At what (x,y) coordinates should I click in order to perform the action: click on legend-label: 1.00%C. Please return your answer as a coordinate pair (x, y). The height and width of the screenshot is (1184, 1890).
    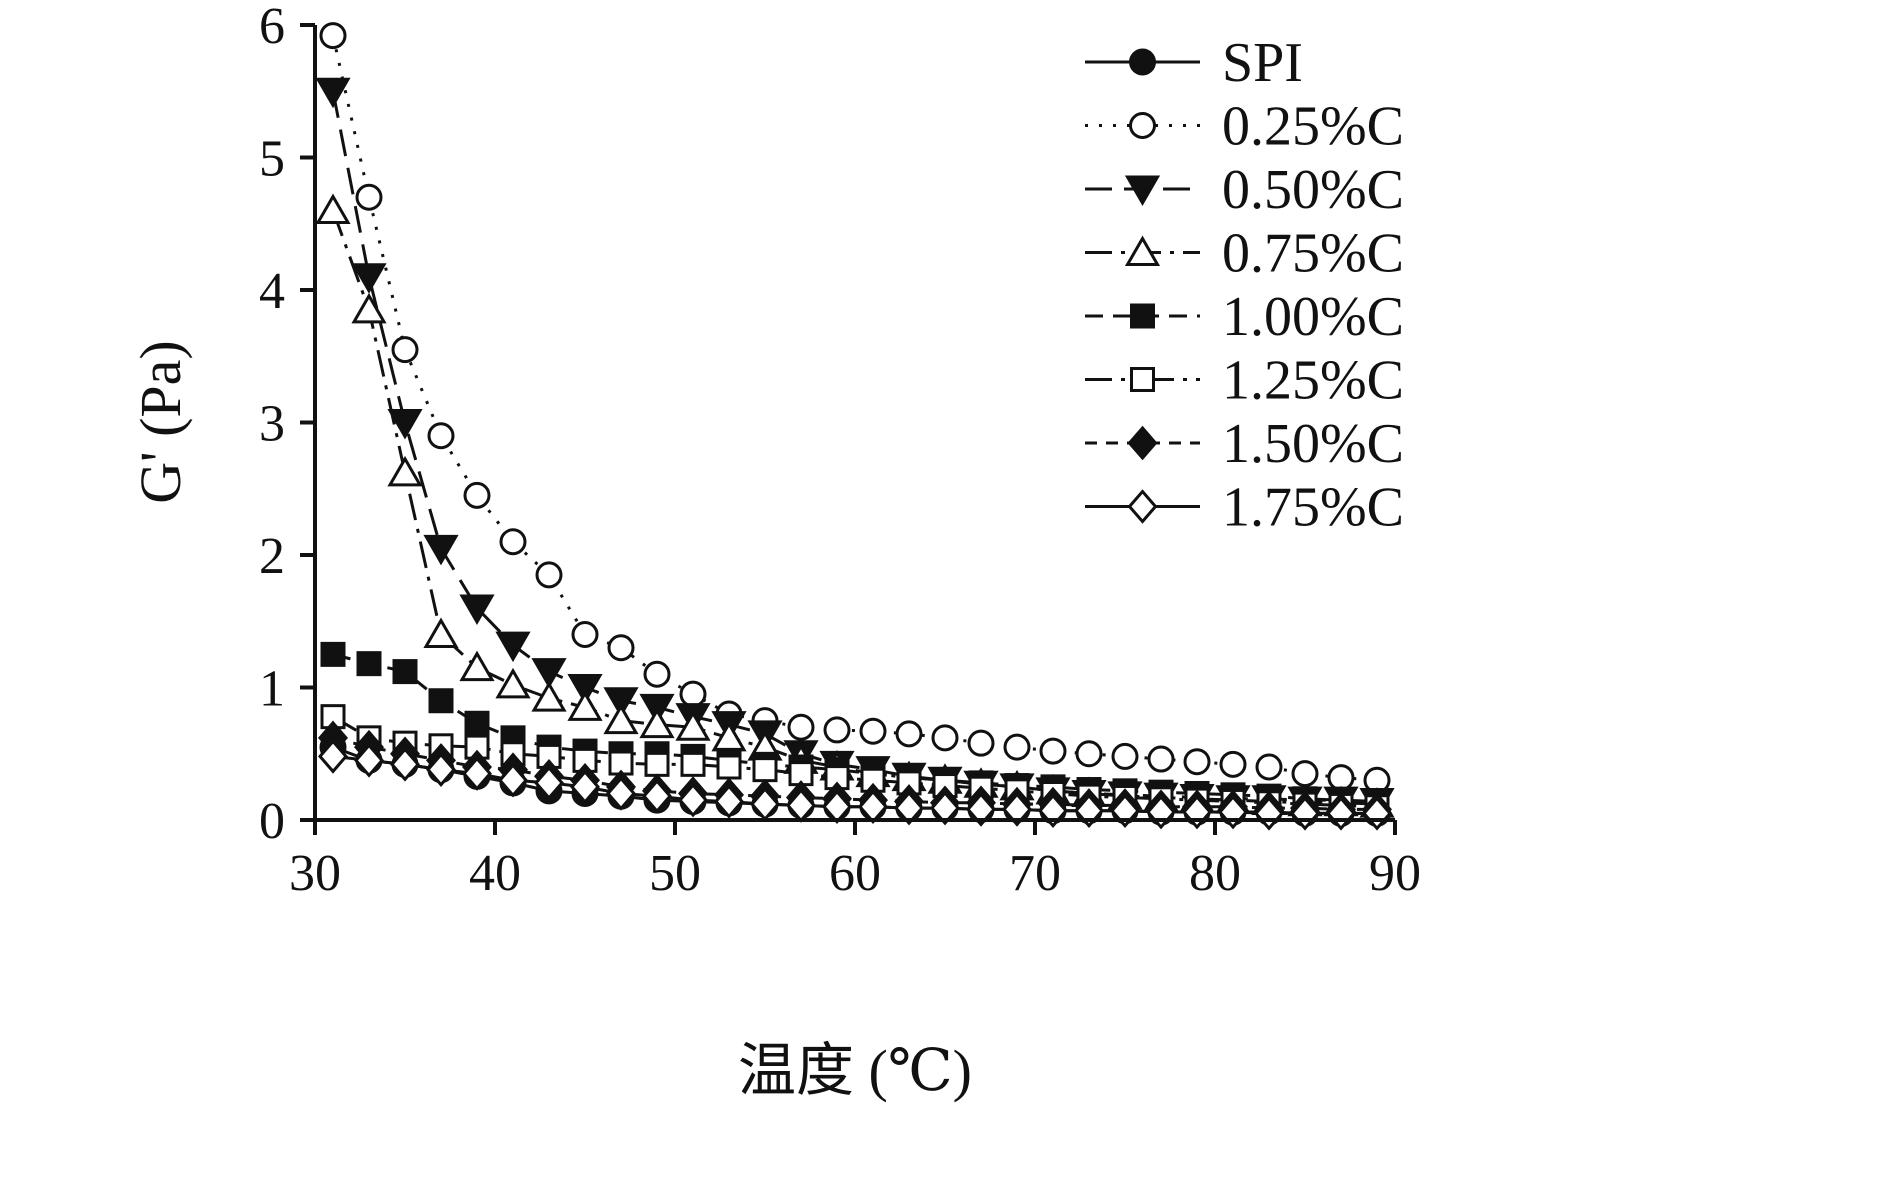
    Looking at the image, I should click on (1313, 317).